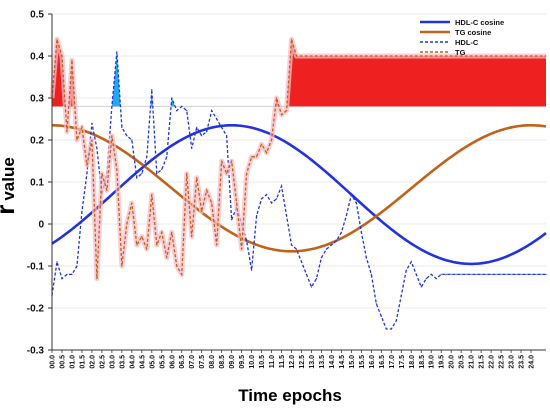  Describe the element at coordinates (36, 351) in the screenshot. I see `y-tick-label: -0.3` at that location.